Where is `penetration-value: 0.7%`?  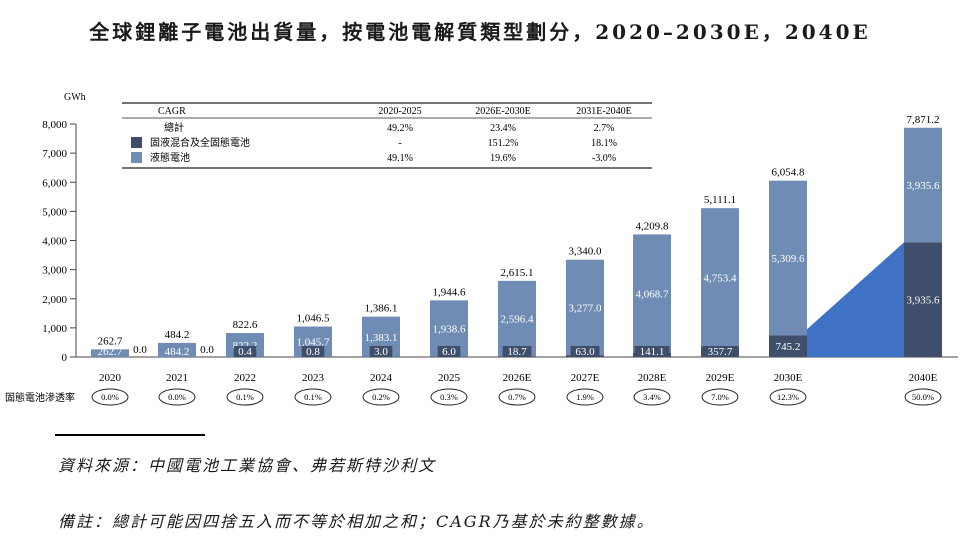
penetration-value: 0.7% is located at coordinates (517, 397).